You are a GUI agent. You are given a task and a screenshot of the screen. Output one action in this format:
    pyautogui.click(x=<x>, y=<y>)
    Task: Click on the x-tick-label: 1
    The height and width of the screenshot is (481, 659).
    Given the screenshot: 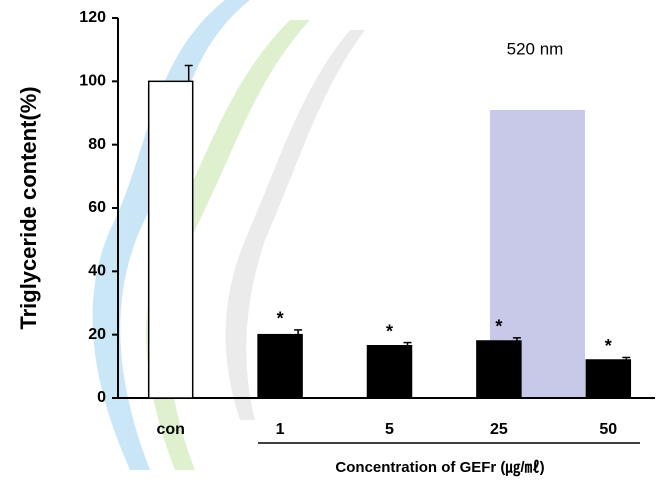 What is the action you would take?
    pyautogui.click(x=280, y=429)
    